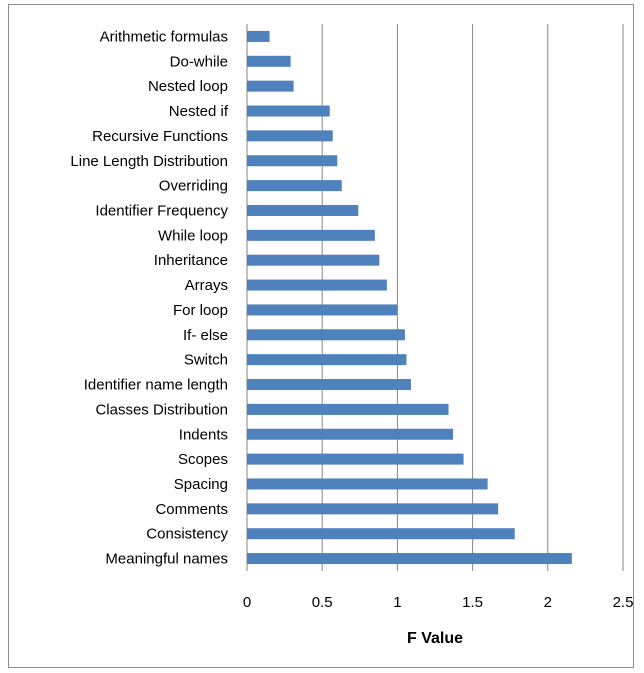 The image size is (644, 673). What do you see at coordinates (322, 602) in the screenshot?
I see `x-tick-label: 0.5` at bounding box center [322, 602].